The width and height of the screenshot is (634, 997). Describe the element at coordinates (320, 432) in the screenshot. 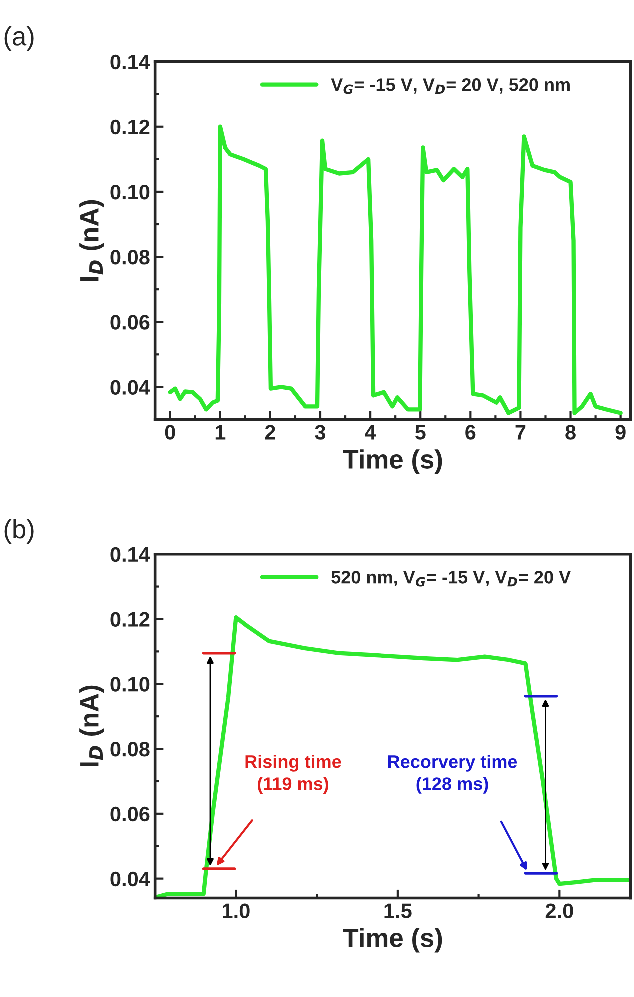

I see `x-tick-label: 3` at that location.